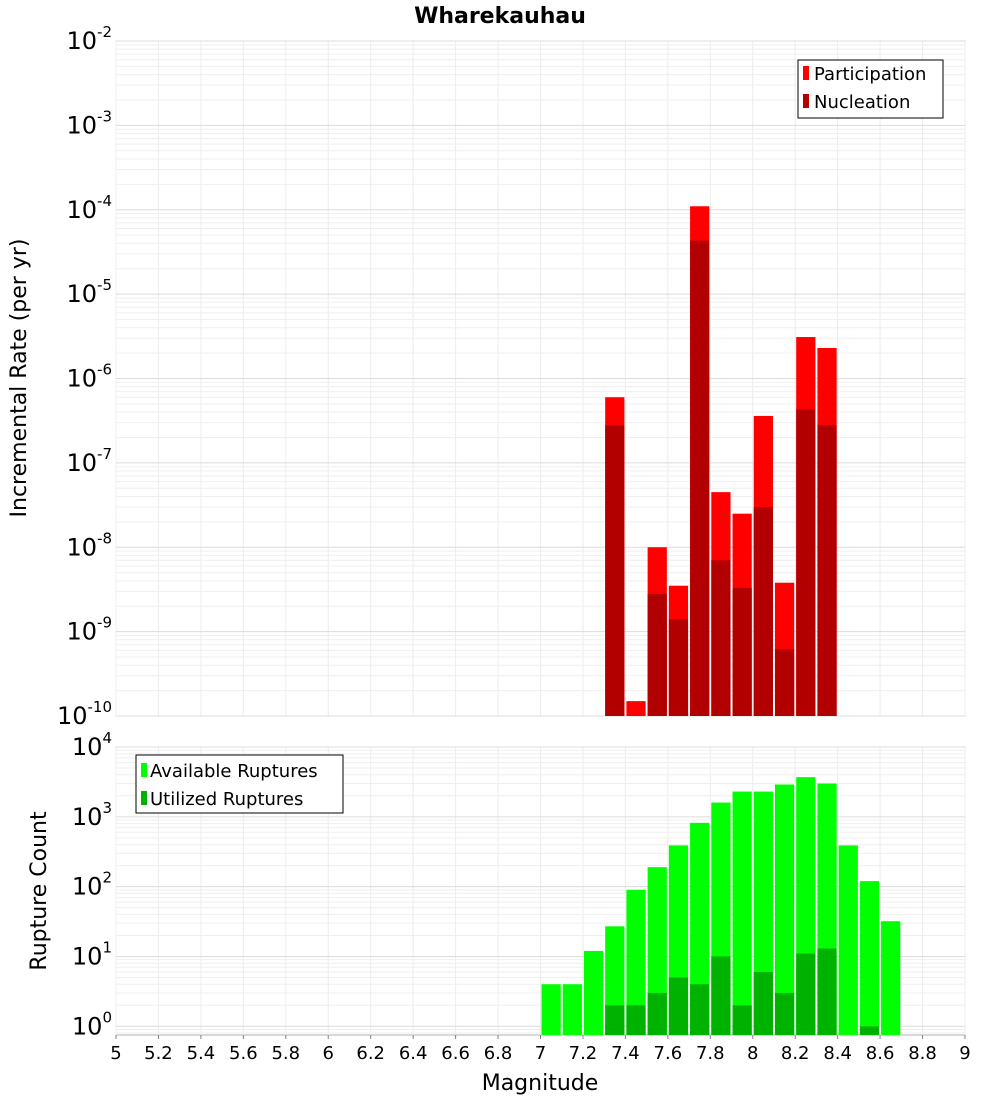  I want to click on x-tick-label: 8, so click(752, 1053).